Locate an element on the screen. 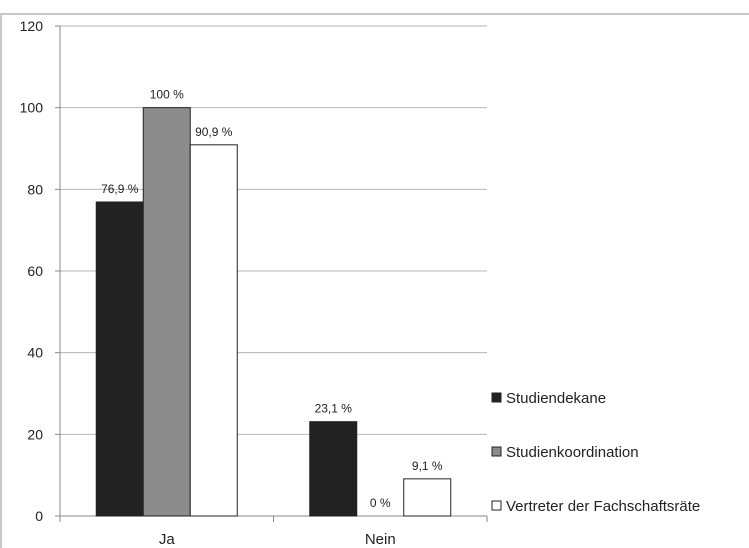 The height and width of the screenshot is (548, 749). data-label: 0 % is located at coordinates (380, 503).